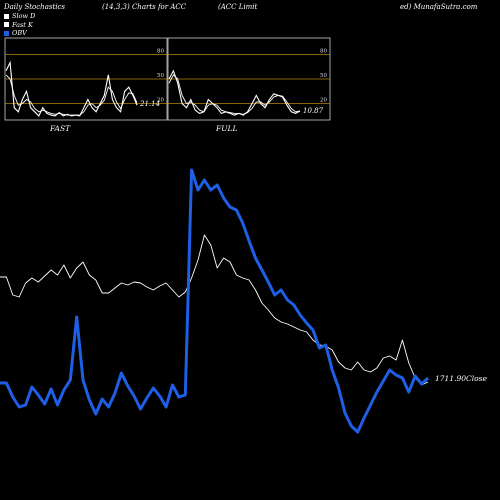 This screenshot has width=500, height=500. What do you see at coordinates (323, 76) in the screenshot?
I see `full-y-tick-50: 50` at bounding box center [323, 76].